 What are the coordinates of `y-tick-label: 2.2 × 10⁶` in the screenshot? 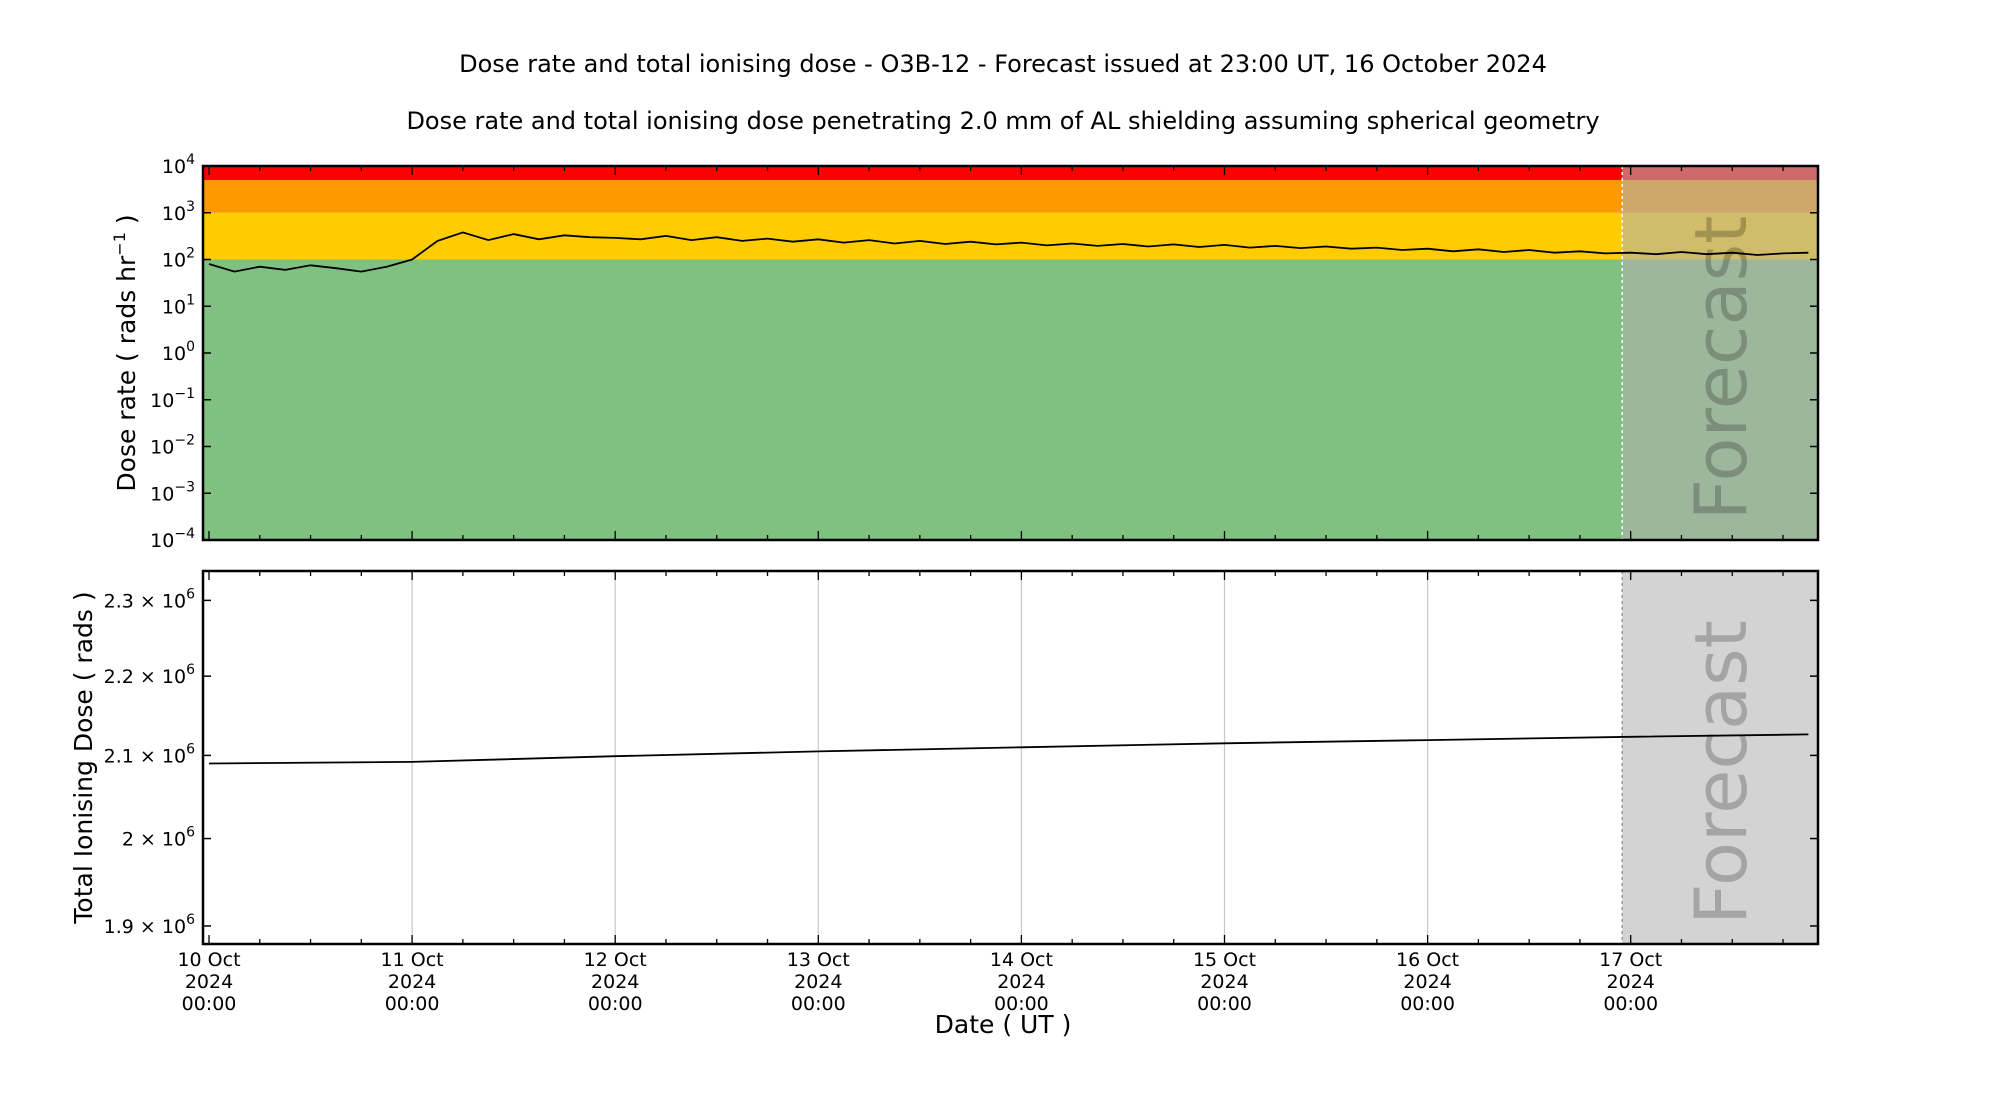 It's located at (149, 675).